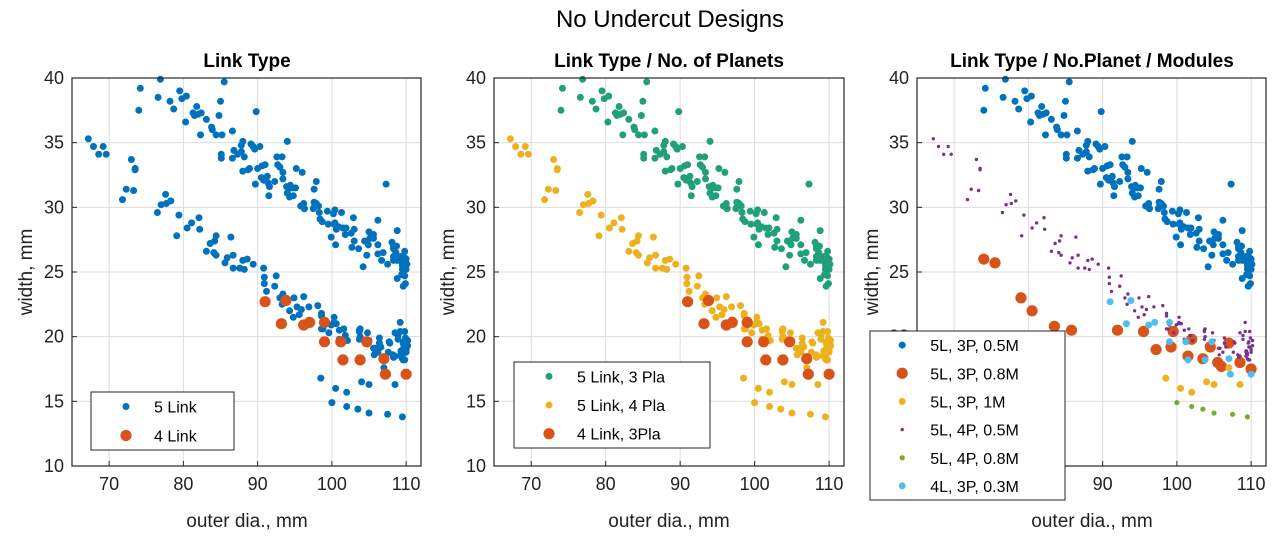 The image size is (1280, 550). I want to click on x-tick-label: 100, so click(755, 484).